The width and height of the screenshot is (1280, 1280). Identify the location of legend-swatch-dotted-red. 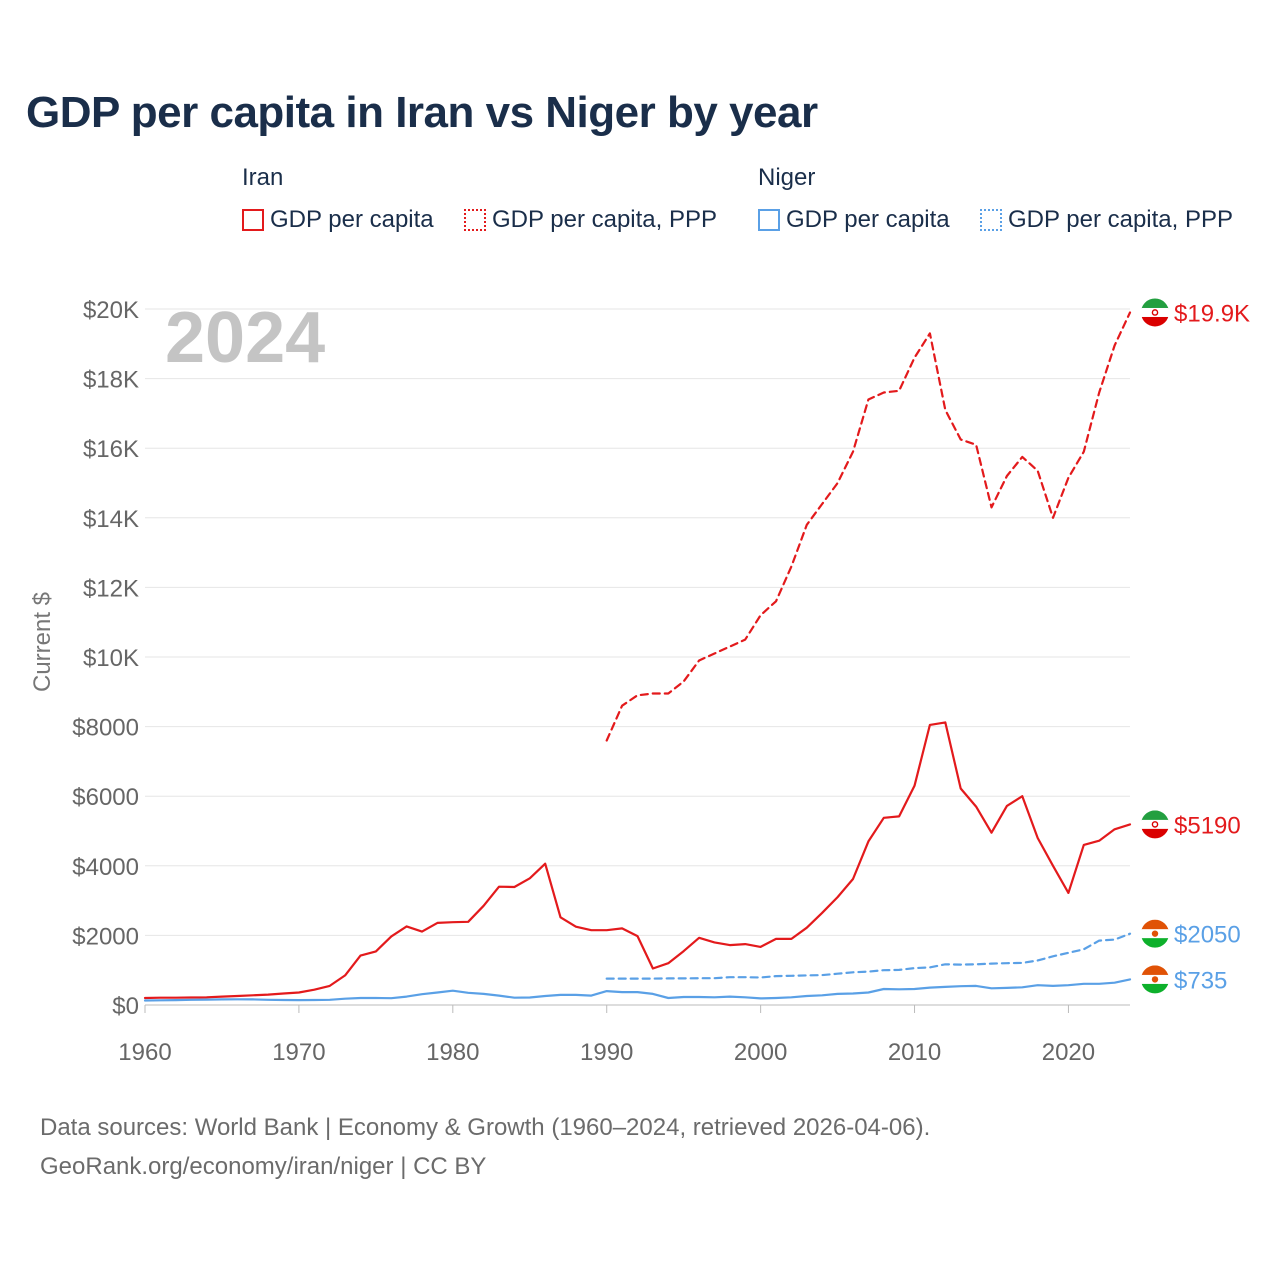
(475, 220).